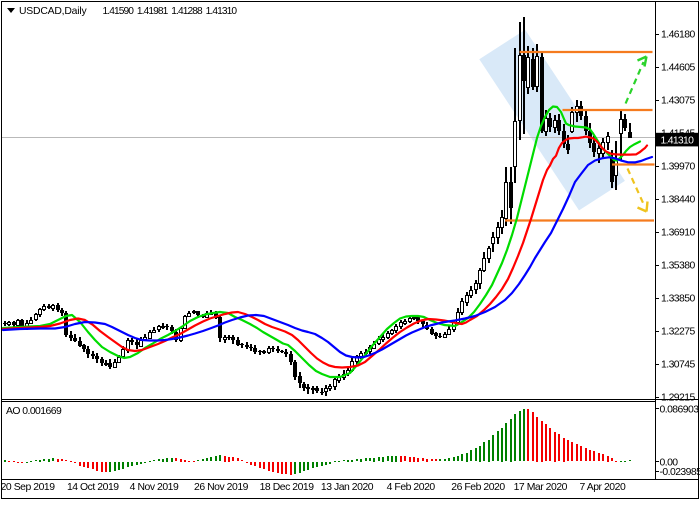 Image resolution: width=700 pixels, height=505 pixels. What do you see at coordinates (34, 411) in the screenshot?
I see `svg-text: AO 0.001669` at bounding box center [34, 411].